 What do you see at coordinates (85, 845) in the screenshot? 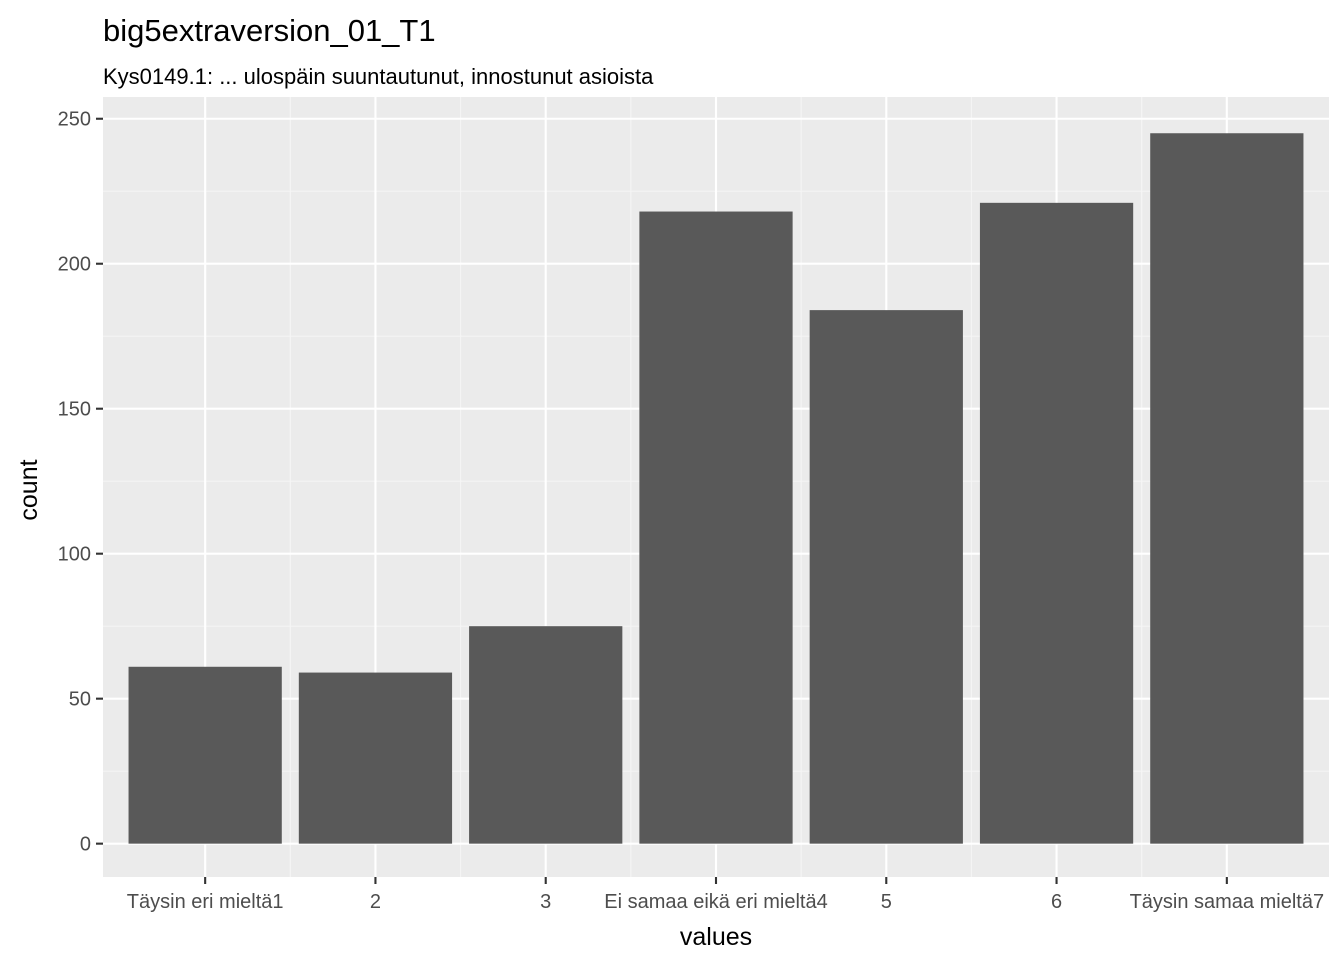
I see `y-tick-label: 0` at bounding box center [85, 845].